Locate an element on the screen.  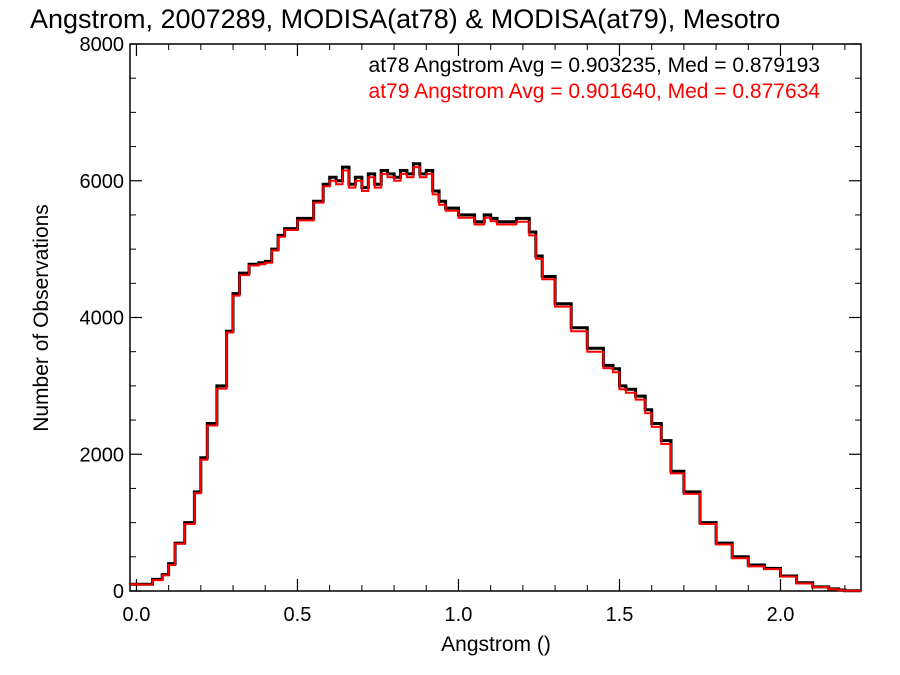
x-tick-label: 1.0 is located at coordinates (459, 615).